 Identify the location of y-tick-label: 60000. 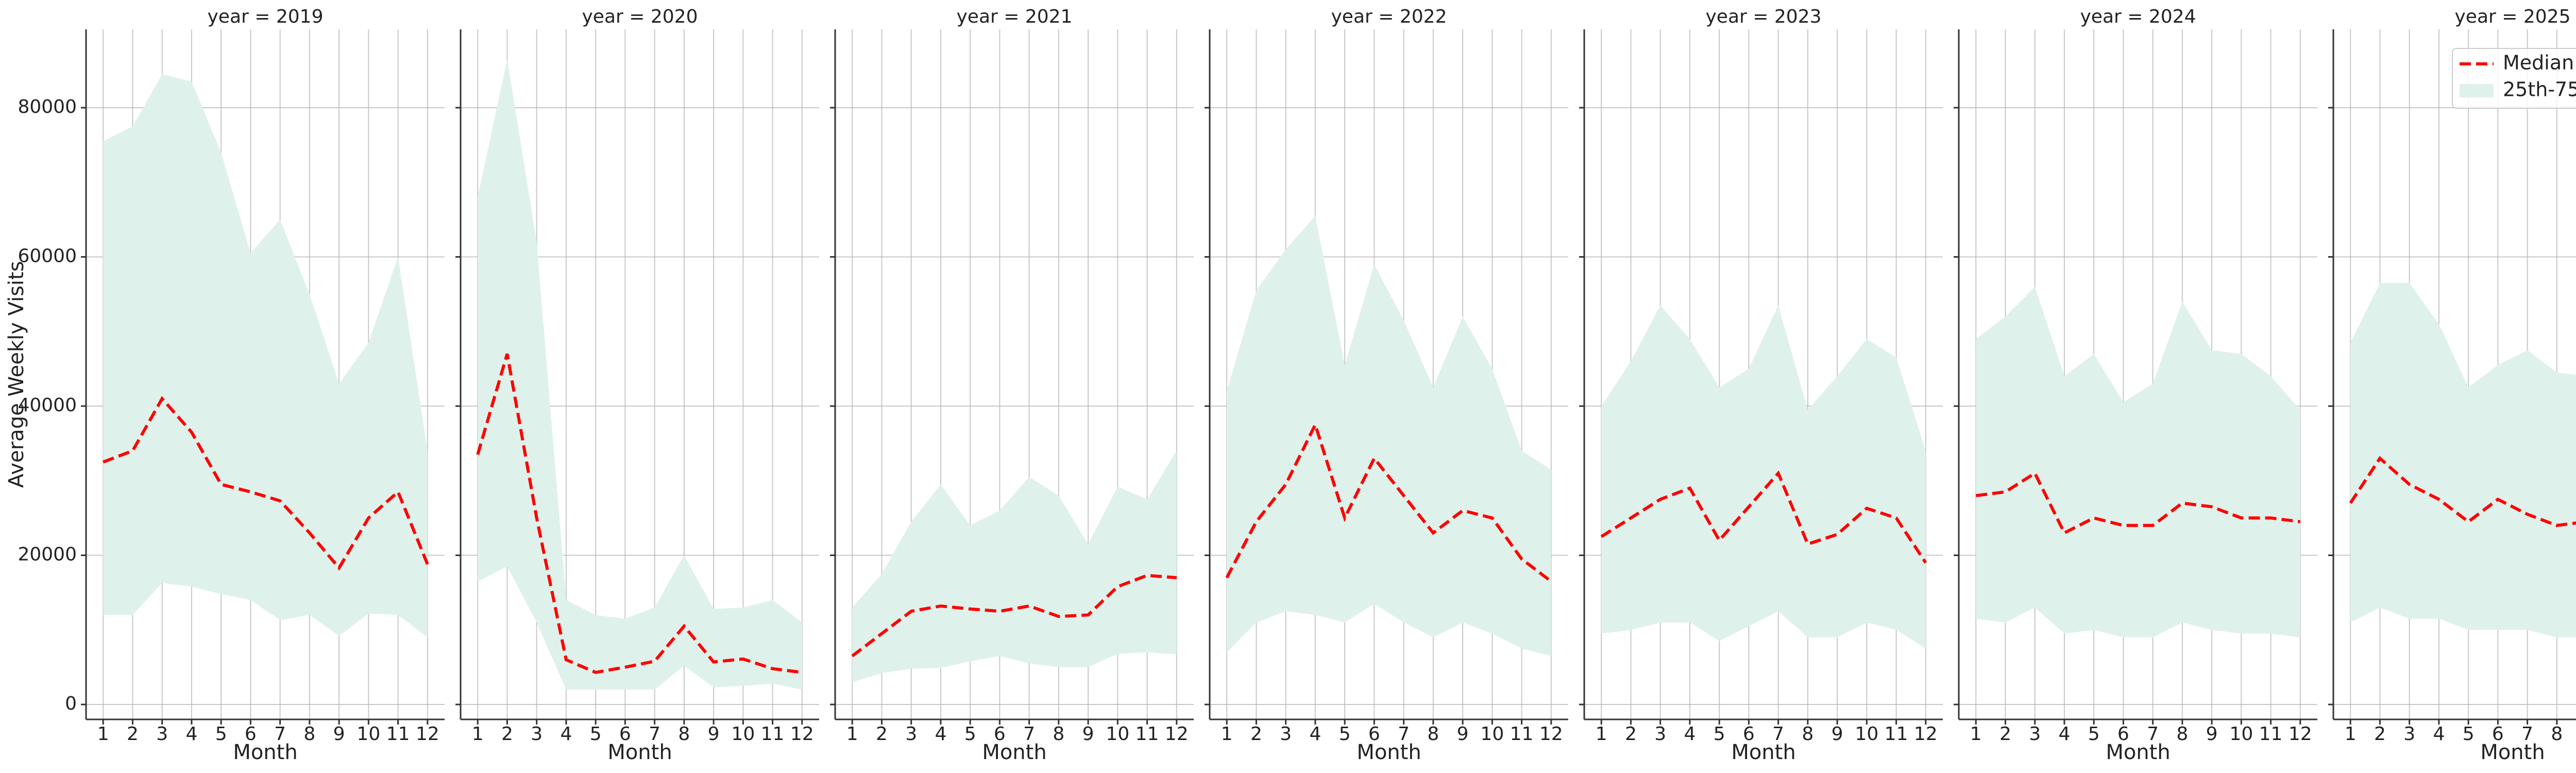
(47, 256).